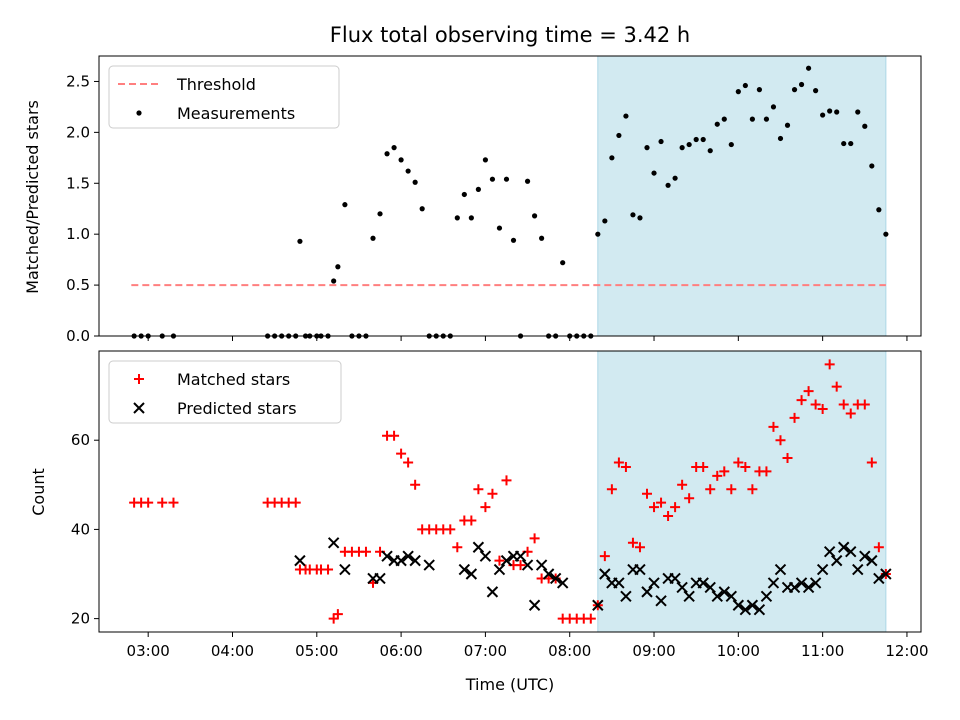 The width and height of the screenshot is (960, 720). Describe the element at coordinates (78, 336) in the screenshot. I see `top-y-tick-label: 0.0` at that location.